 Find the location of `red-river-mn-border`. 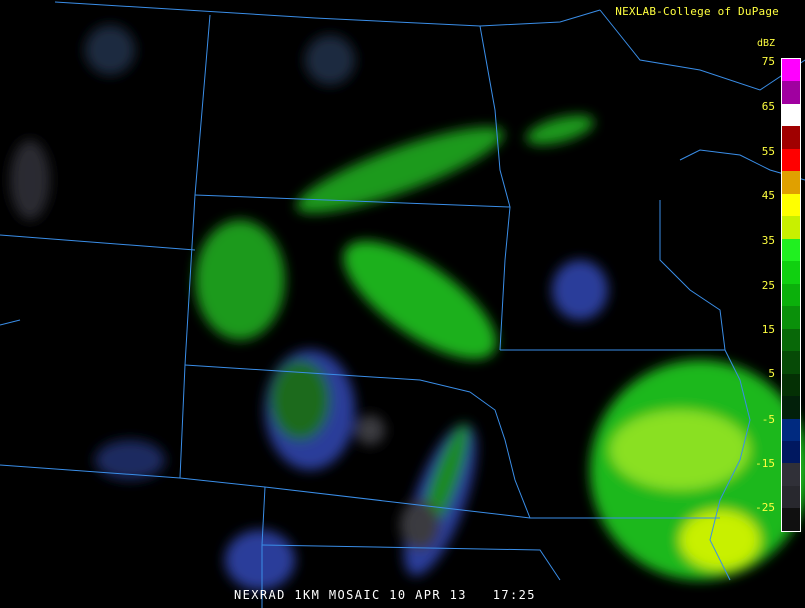

red-river-mn-border is located at coordinates (495, 188).